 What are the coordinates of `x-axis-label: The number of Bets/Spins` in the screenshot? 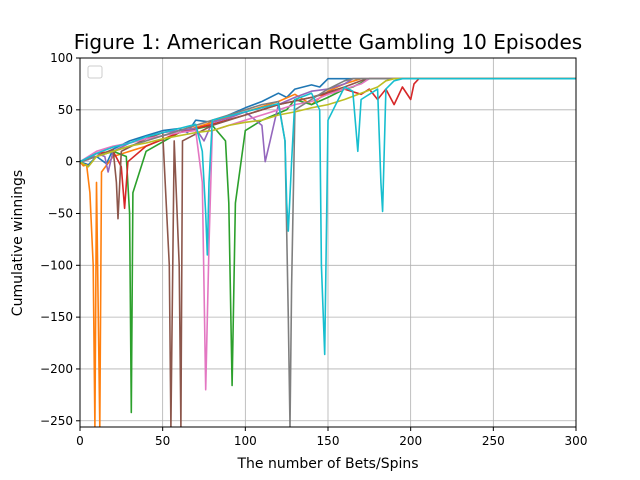 It's located at (327, 464).